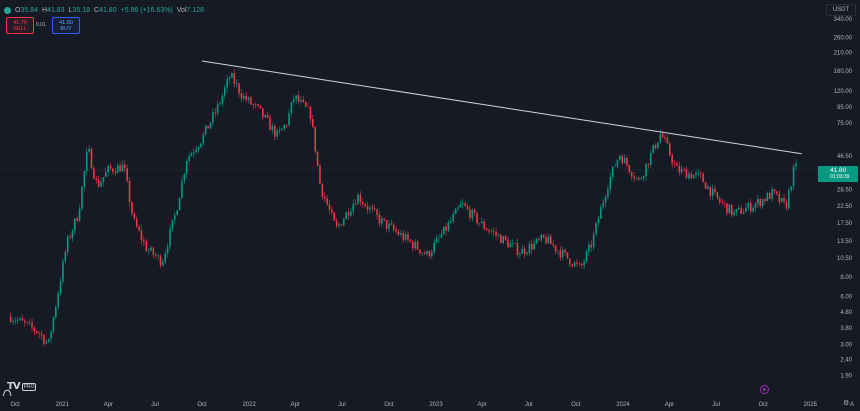 The image size is (860, 411). I want to click on x-tick-label: Jul, so click(155, 405).